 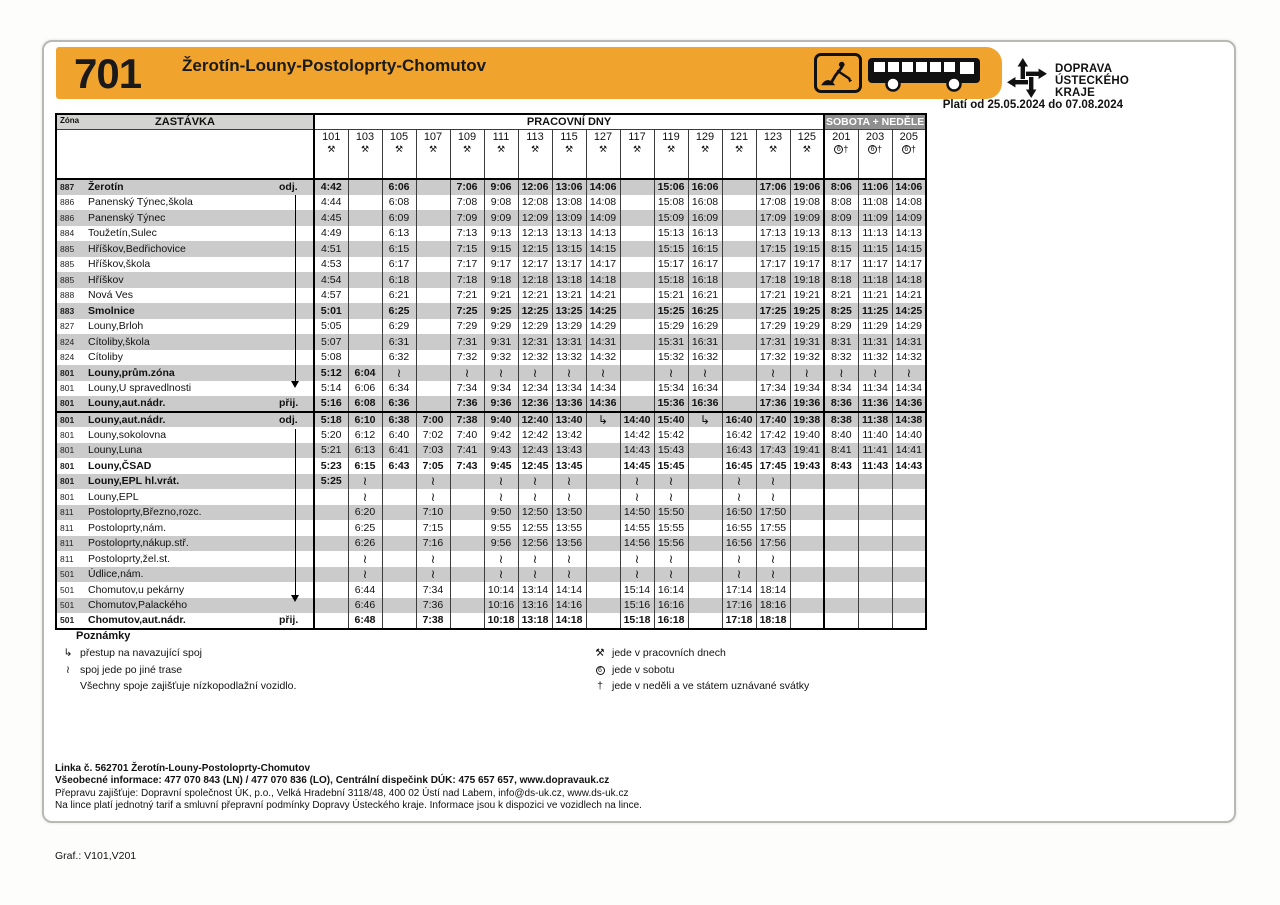 What do you see at coordinates (185, 512) in the screenshot?
I see `station-cell: 811 Postoloprty,Březno,rozc.` at bounding box center [185, 512].